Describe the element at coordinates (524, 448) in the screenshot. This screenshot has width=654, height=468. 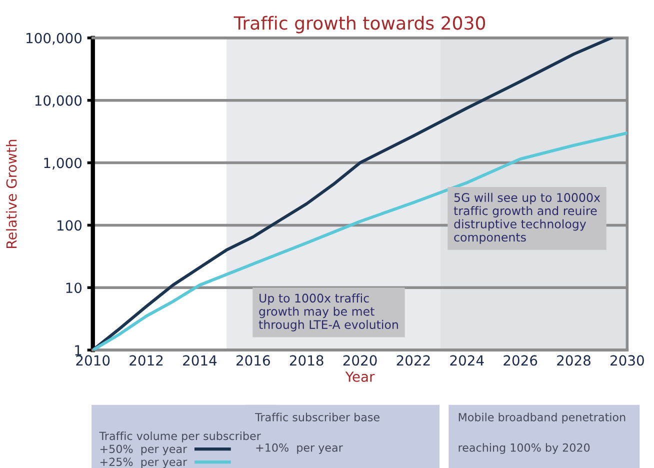
I see `text: reaching 100% by 2020` at that location.